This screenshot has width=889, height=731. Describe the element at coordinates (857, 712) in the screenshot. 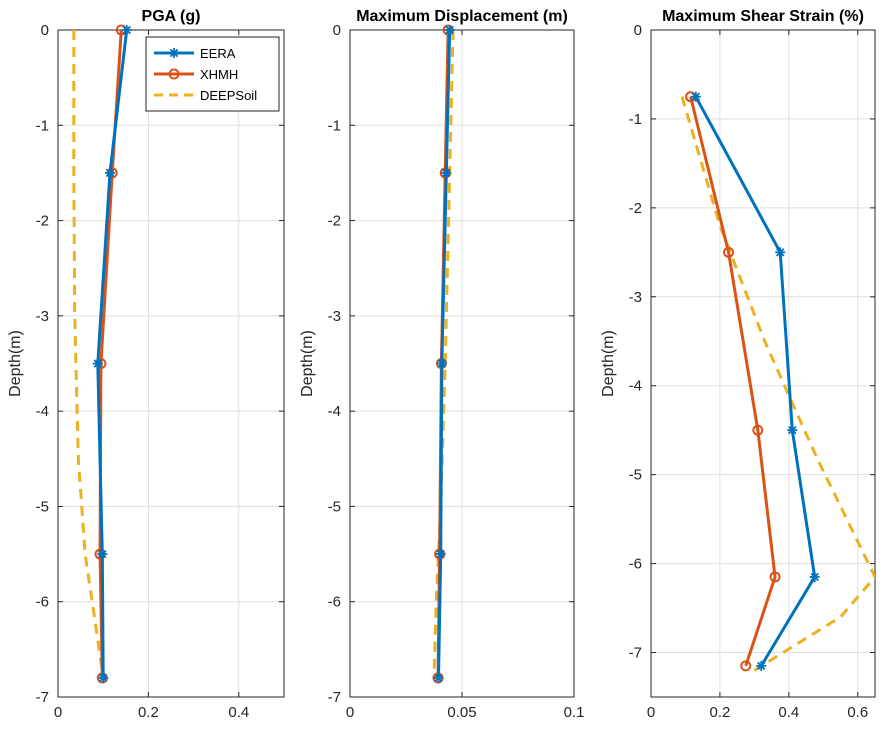

I see `x-tick-label: 0.6` at that location.